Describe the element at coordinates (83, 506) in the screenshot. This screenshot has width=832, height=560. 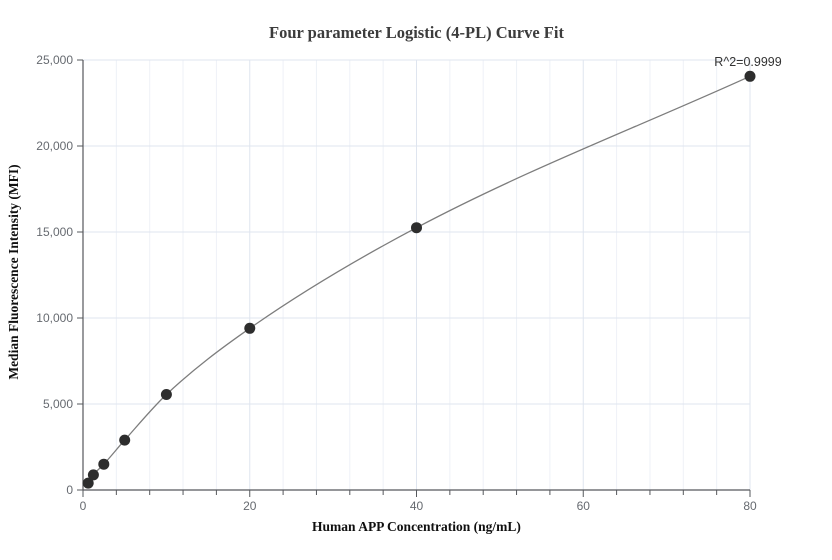
I see `x-tick-label: 0` at that location.